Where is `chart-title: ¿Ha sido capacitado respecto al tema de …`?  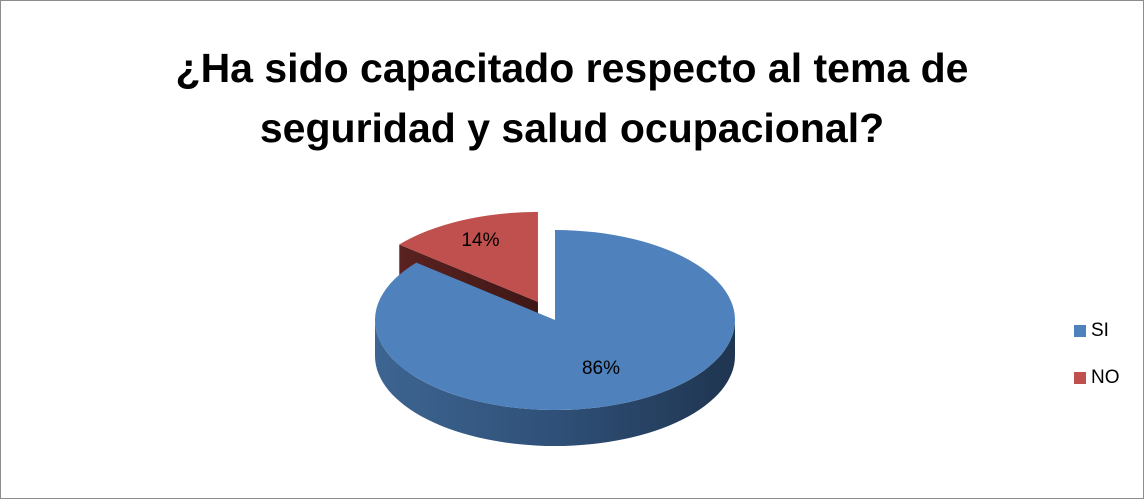 chart-title: ¿Ha sido capacitado respecto al tema de … is located at coordinates (572, 98).